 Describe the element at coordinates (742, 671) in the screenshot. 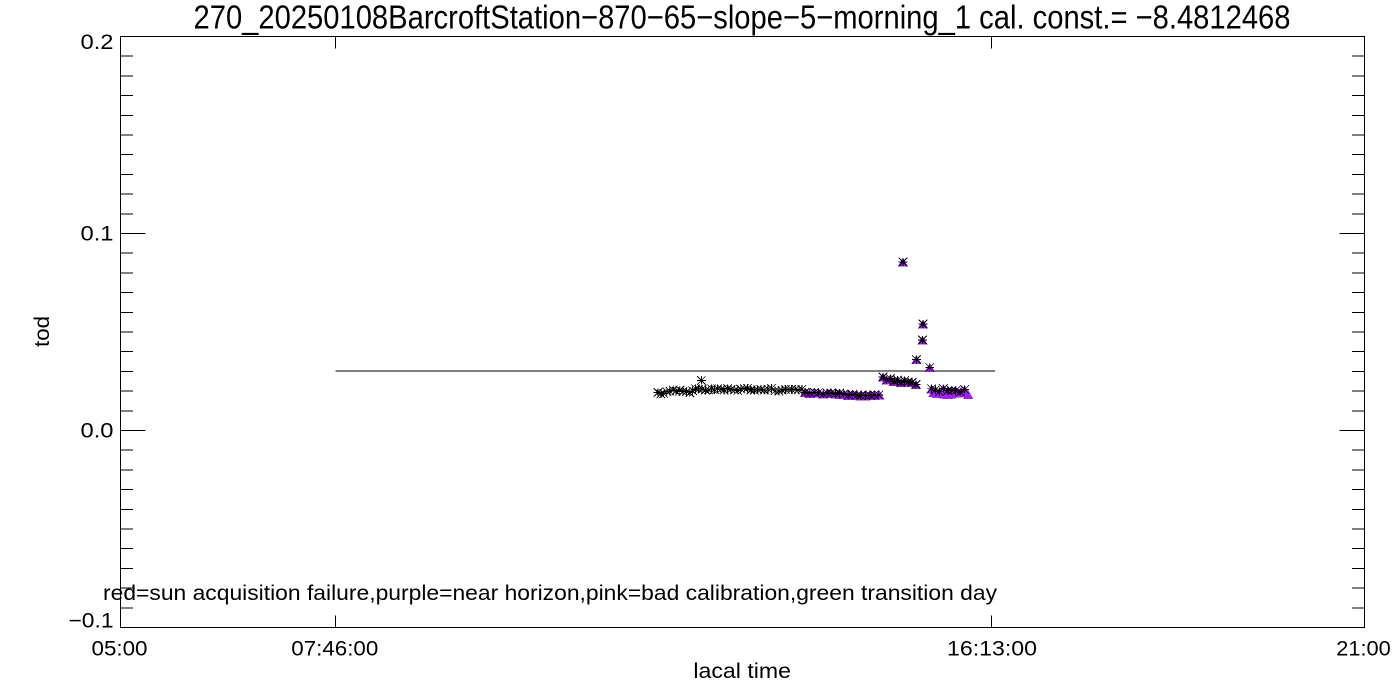

I see `svg-text: lacal time` at that location.